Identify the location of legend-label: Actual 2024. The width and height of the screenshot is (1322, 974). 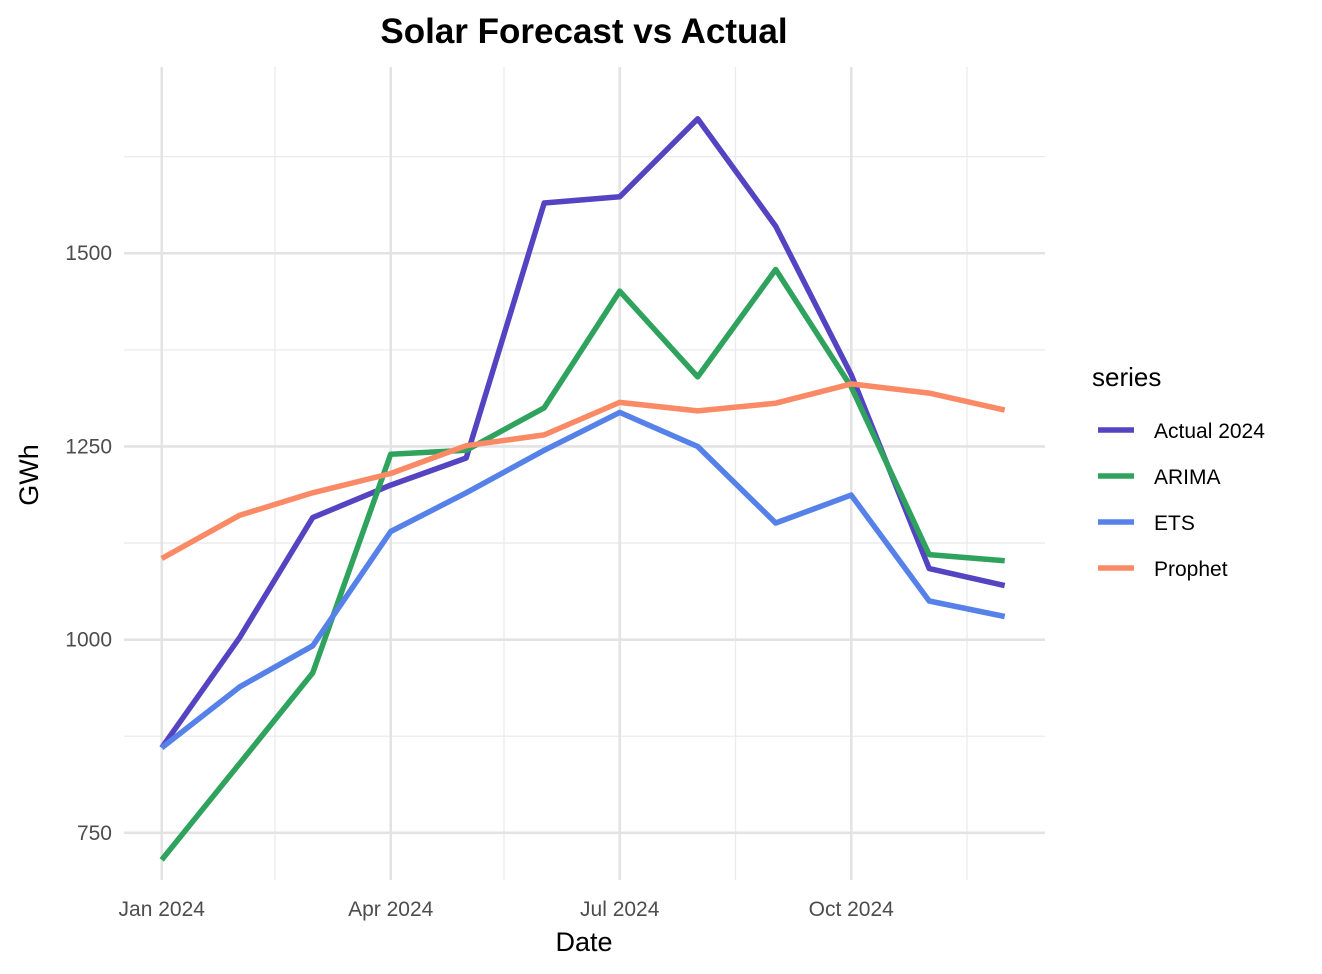
(1209, 431).